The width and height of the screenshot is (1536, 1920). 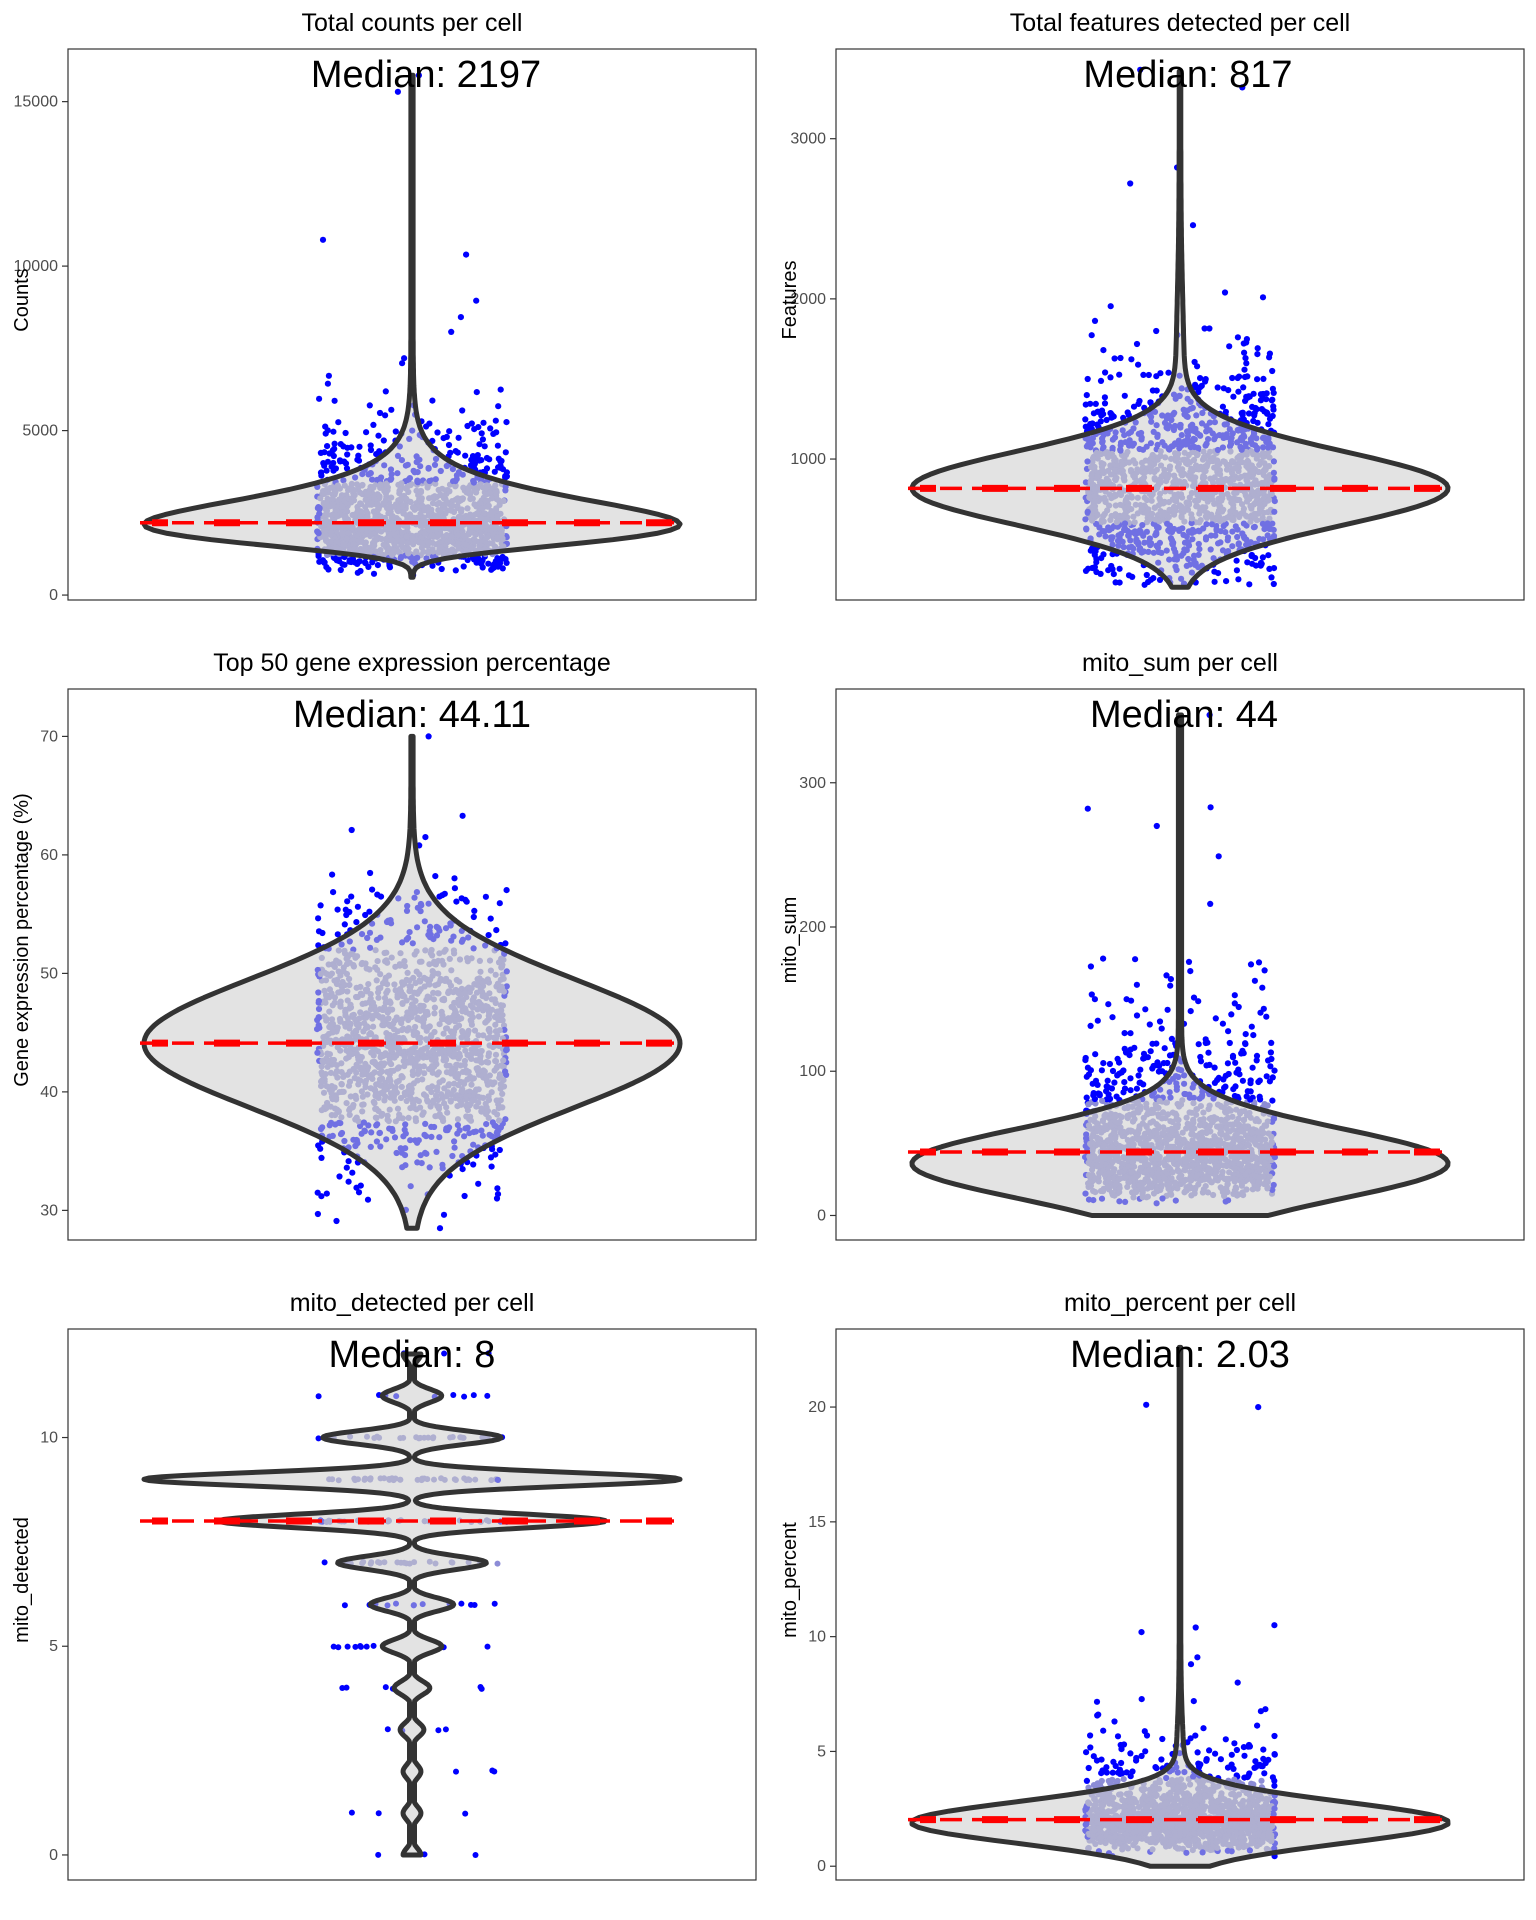 I want to click on y-tick-label: 10000, so click(x=36, y=266).